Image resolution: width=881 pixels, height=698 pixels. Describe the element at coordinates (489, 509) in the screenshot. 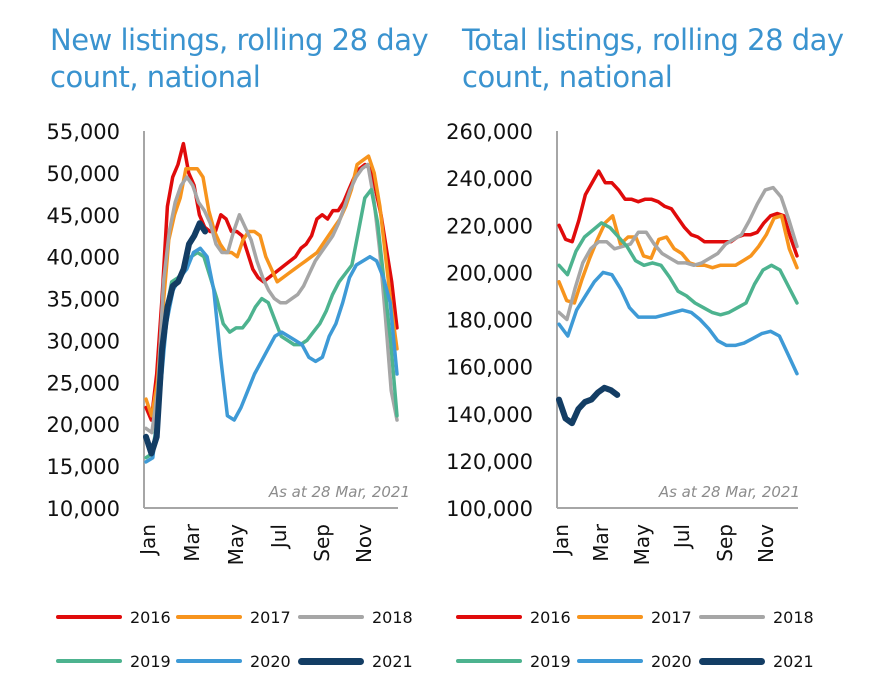

I see `total-listings-y-tick-label: 100,000` at that location.